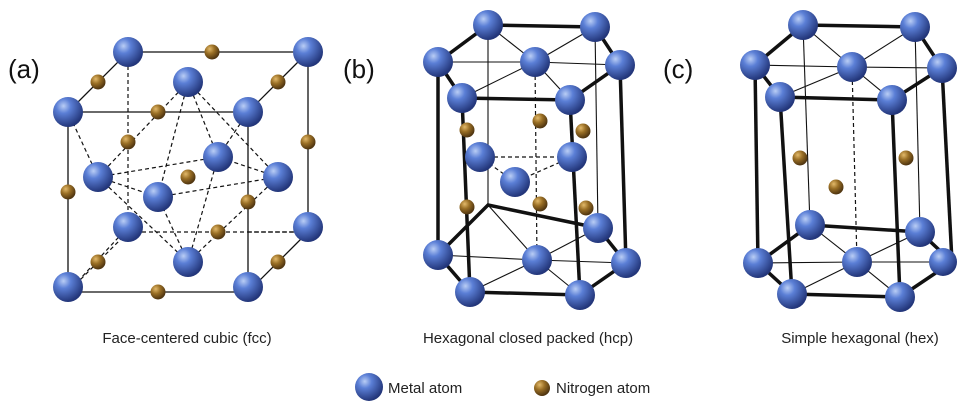 Image resolution: width=958 pixels, height=402 pixels. I want to click on panel-b-label: (b), so click(359, 69).